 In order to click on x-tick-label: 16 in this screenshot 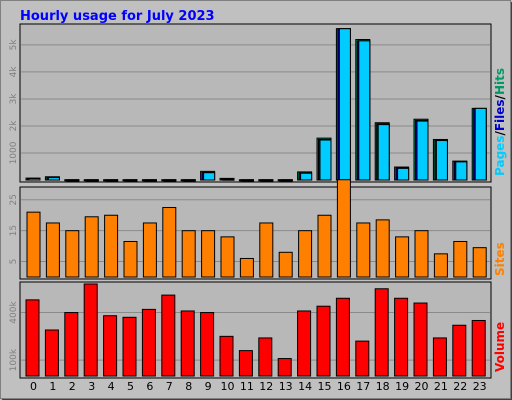, I will do `click(344, 386)`.